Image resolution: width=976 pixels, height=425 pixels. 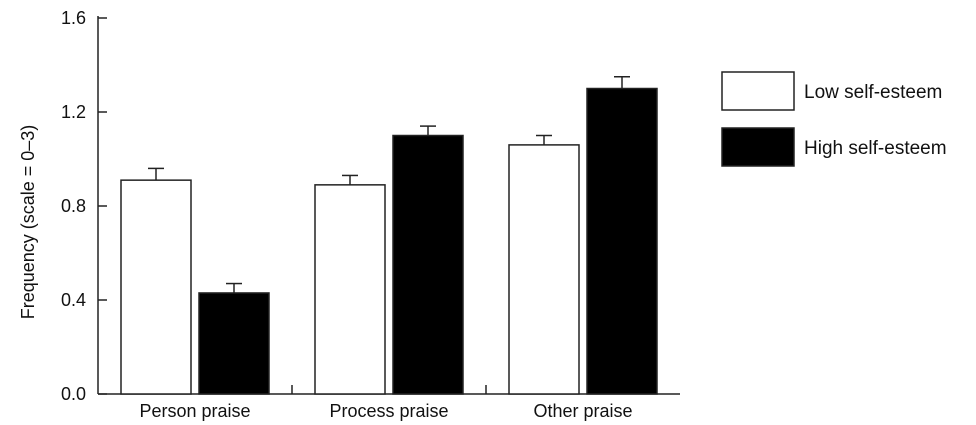 I want to click on y-tick-label: 0.4, so click(x=73, y=300).